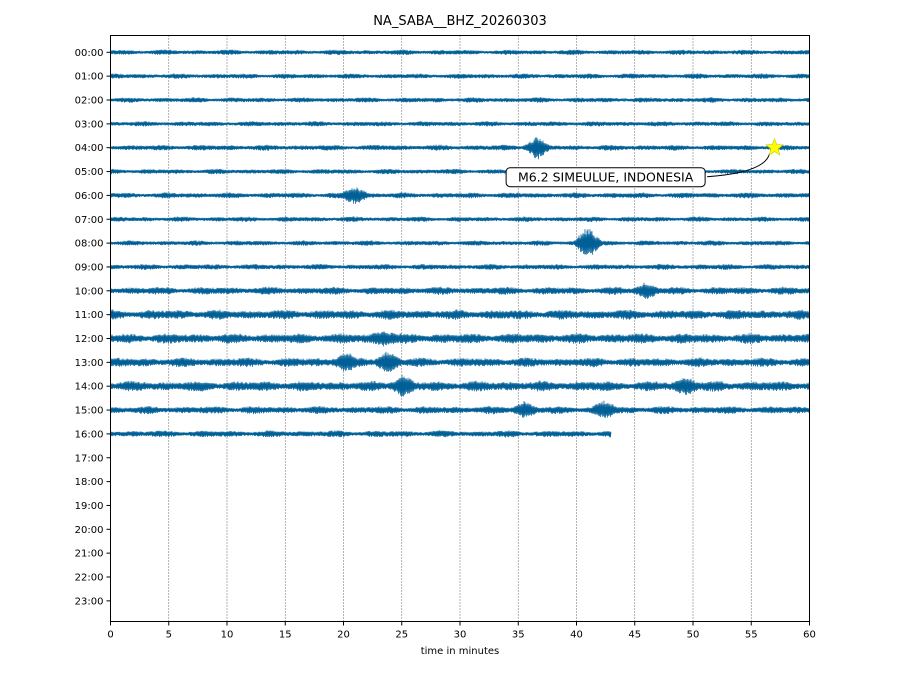  Describe the element at coordinates (227, 635) in the screenshot. I see `x-tick-label: 10` at that location.